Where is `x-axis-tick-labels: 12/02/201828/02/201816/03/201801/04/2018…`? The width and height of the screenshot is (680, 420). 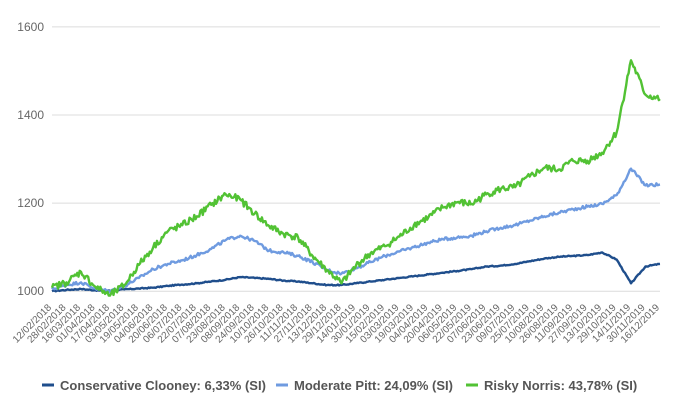 x-axis-tick-labels: 12/02/201828/02/201816/03/201801/04/2018… is located at coordinates (336, 323).